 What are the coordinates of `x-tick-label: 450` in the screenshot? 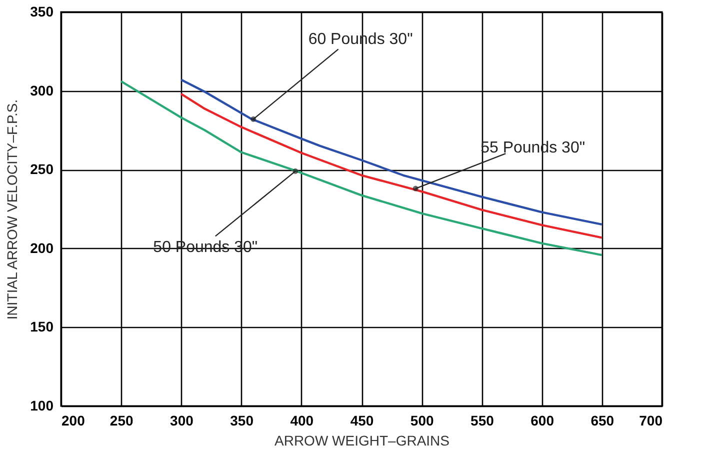 It's located at (362, 420).